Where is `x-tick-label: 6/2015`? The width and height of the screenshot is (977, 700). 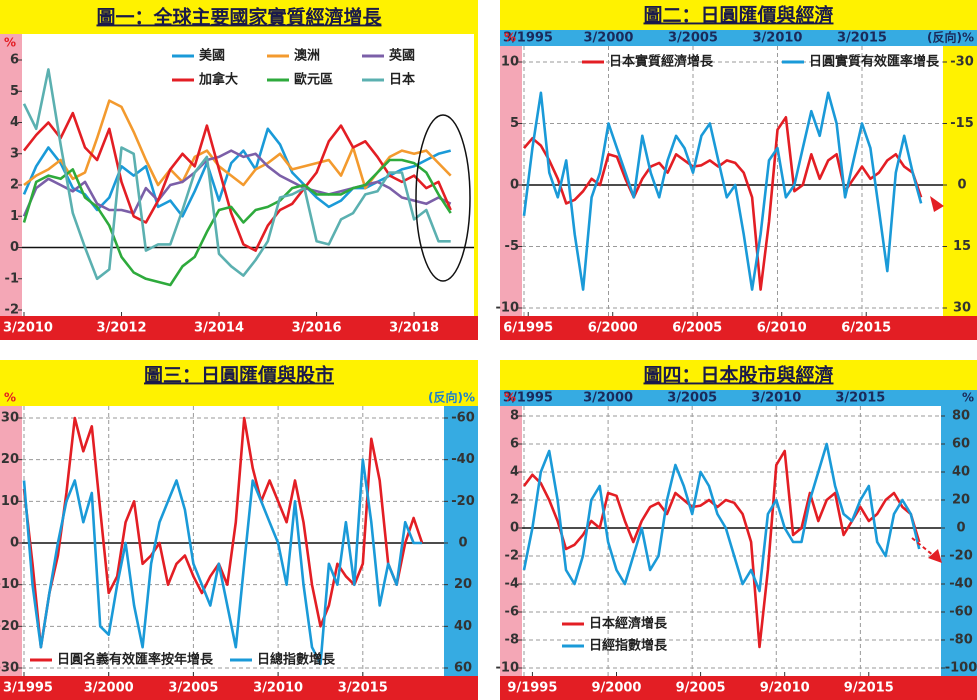 x-tick-label: 6/2015 is located at coordinates (866, 328).